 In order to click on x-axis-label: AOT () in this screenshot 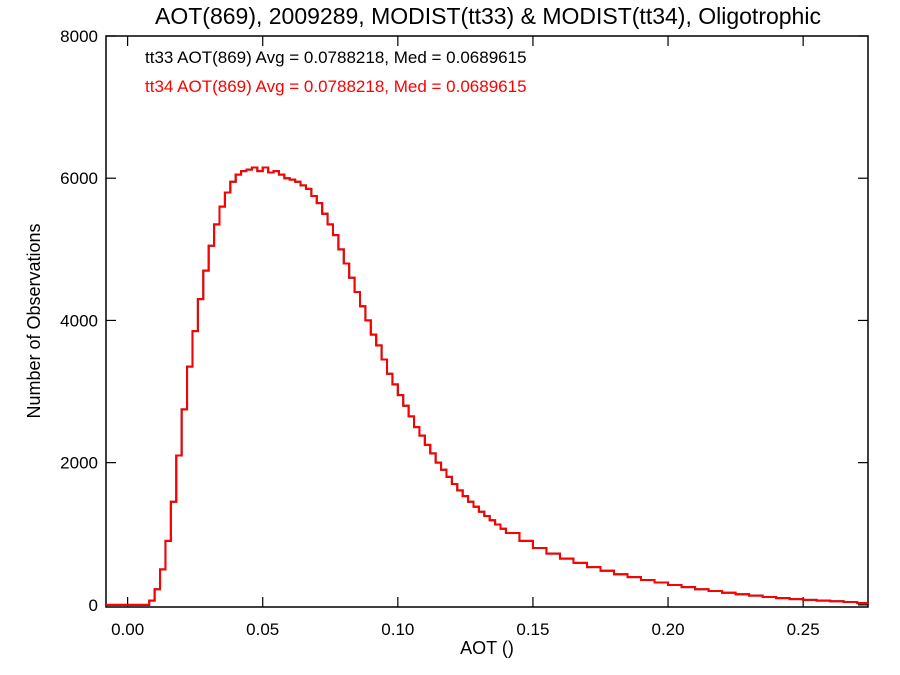, I will do `click(487, 648)`.